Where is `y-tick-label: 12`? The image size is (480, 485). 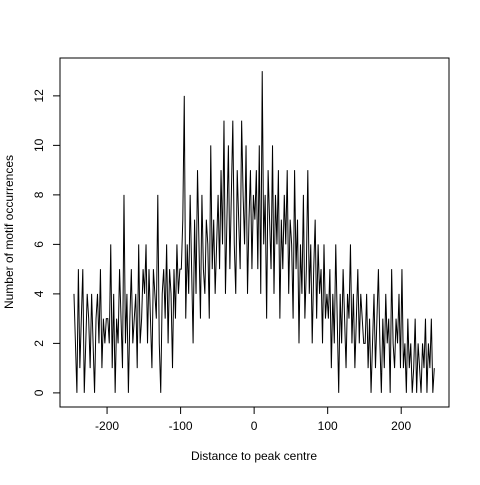 y-tick-label: 12 is located at coordinates (39, 96).